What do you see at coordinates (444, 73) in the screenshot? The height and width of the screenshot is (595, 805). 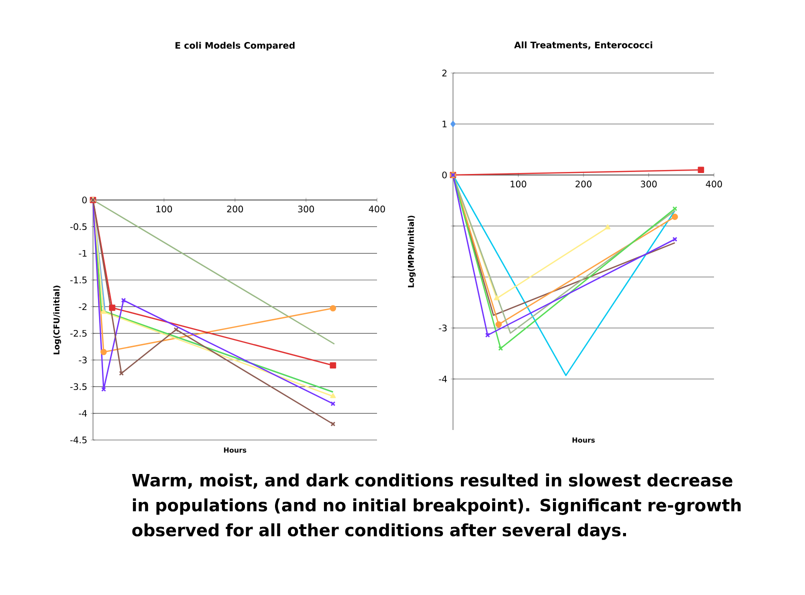 I see `y-tick-label: 2` at bounding box center [444, 73].